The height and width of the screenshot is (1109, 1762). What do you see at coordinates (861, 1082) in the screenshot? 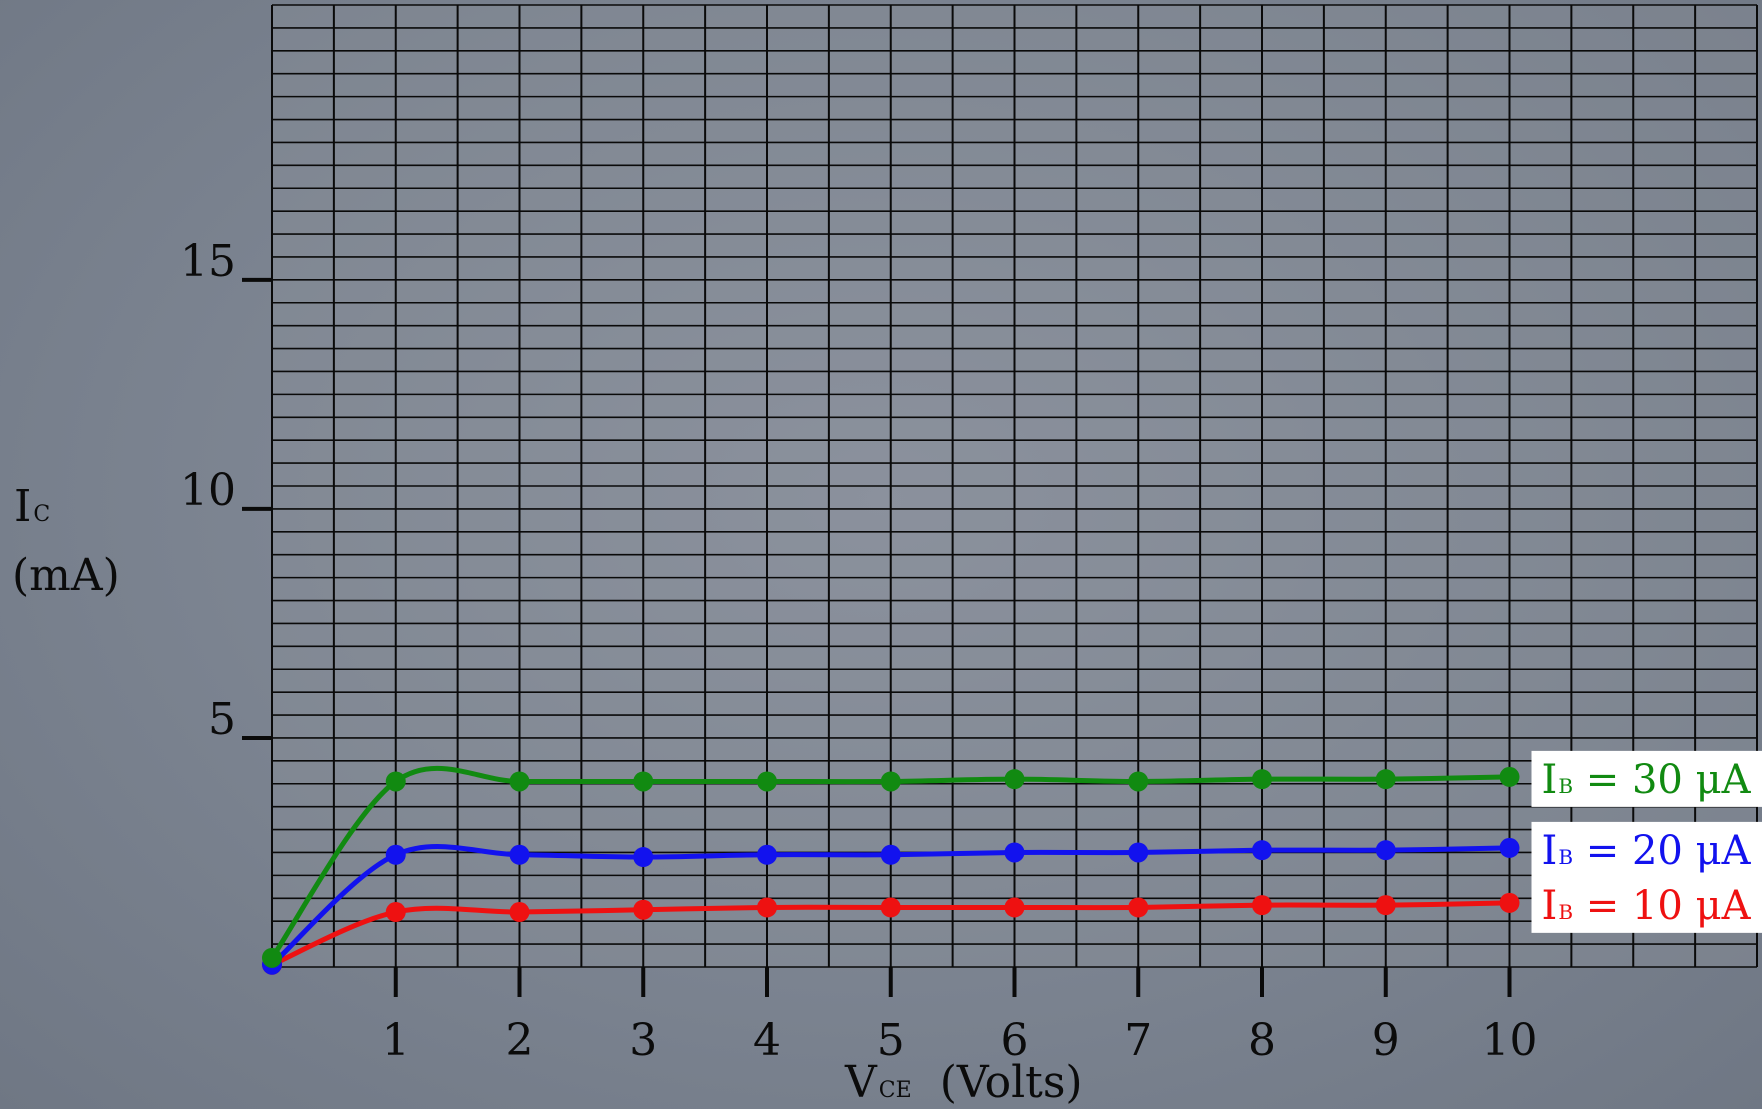
I see `x-axis-title-main: V` at bounding box center [861, 1082].